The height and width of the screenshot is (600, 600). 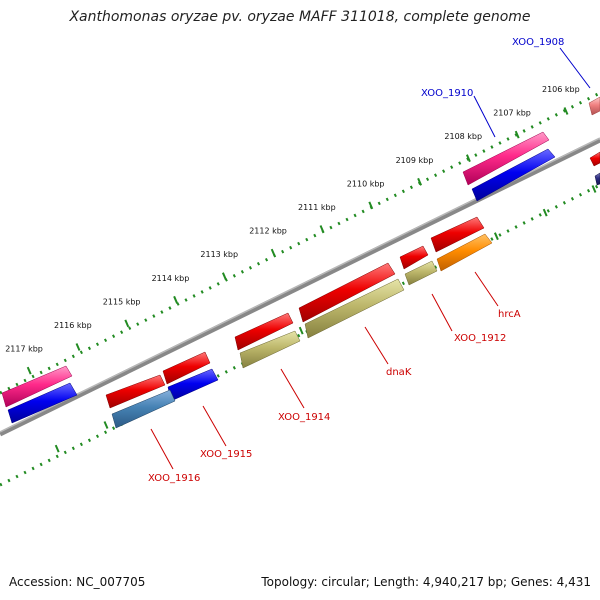 What do you see at coordinates (594, 159) in the screenshot?
I see `gene-forward-red-partial` at bounding box center [594, 159].